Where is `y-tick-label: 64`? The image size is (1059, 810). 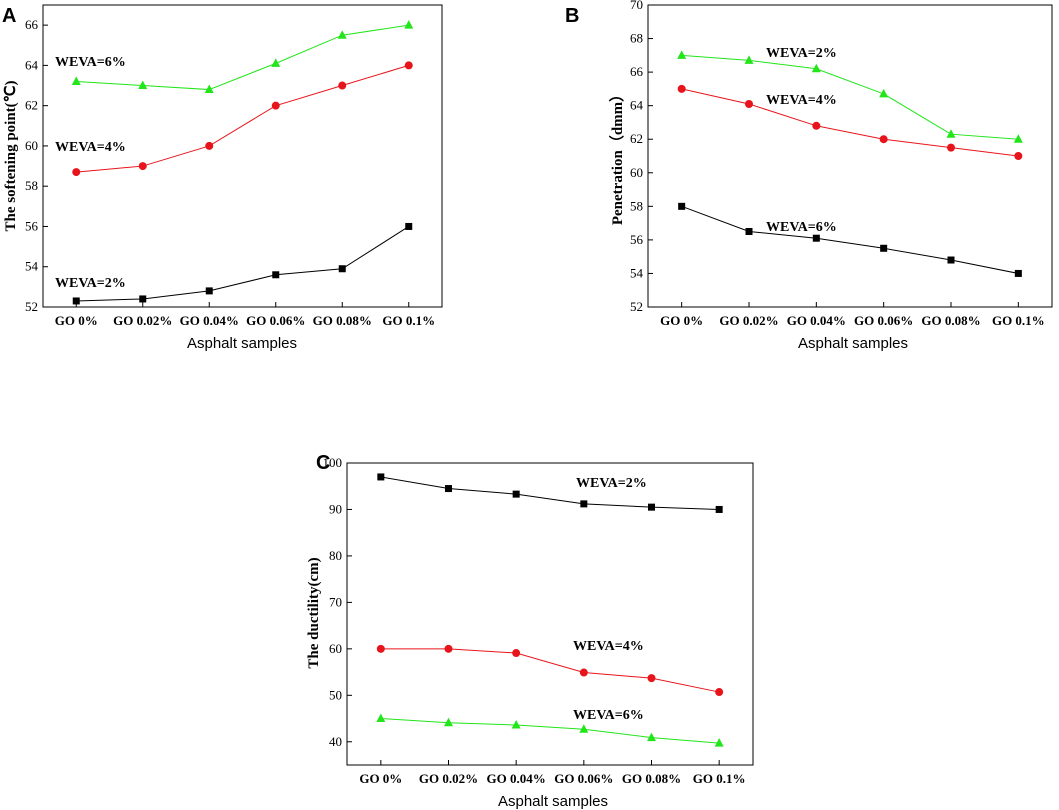
y-tick-label: 64 is located at coordinates (32, 64).